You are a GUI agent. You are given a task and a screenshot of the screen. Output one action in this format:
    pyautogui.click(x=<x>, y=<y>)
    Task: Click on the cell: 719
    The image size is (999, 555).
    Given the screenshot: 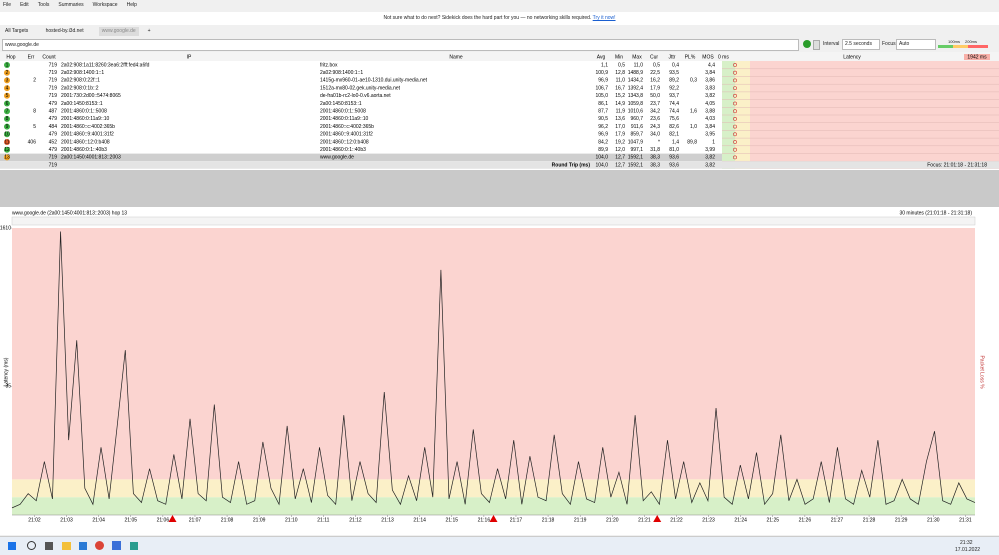 What is the action you would take?
    pyautogui.click(x=53, y=81)
    